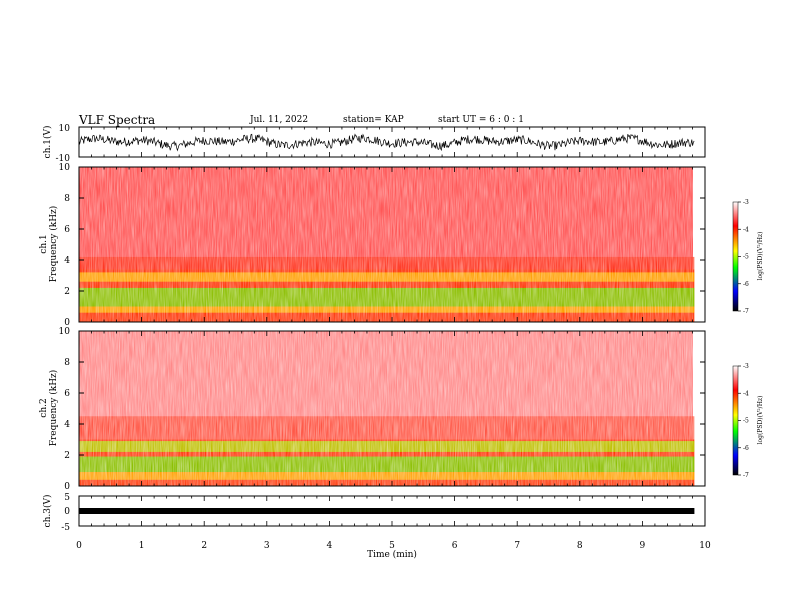  Describe the element at coordinates (67, 261) in the screenshot. I see `ch1-yticks-label-2: 4` at that location.